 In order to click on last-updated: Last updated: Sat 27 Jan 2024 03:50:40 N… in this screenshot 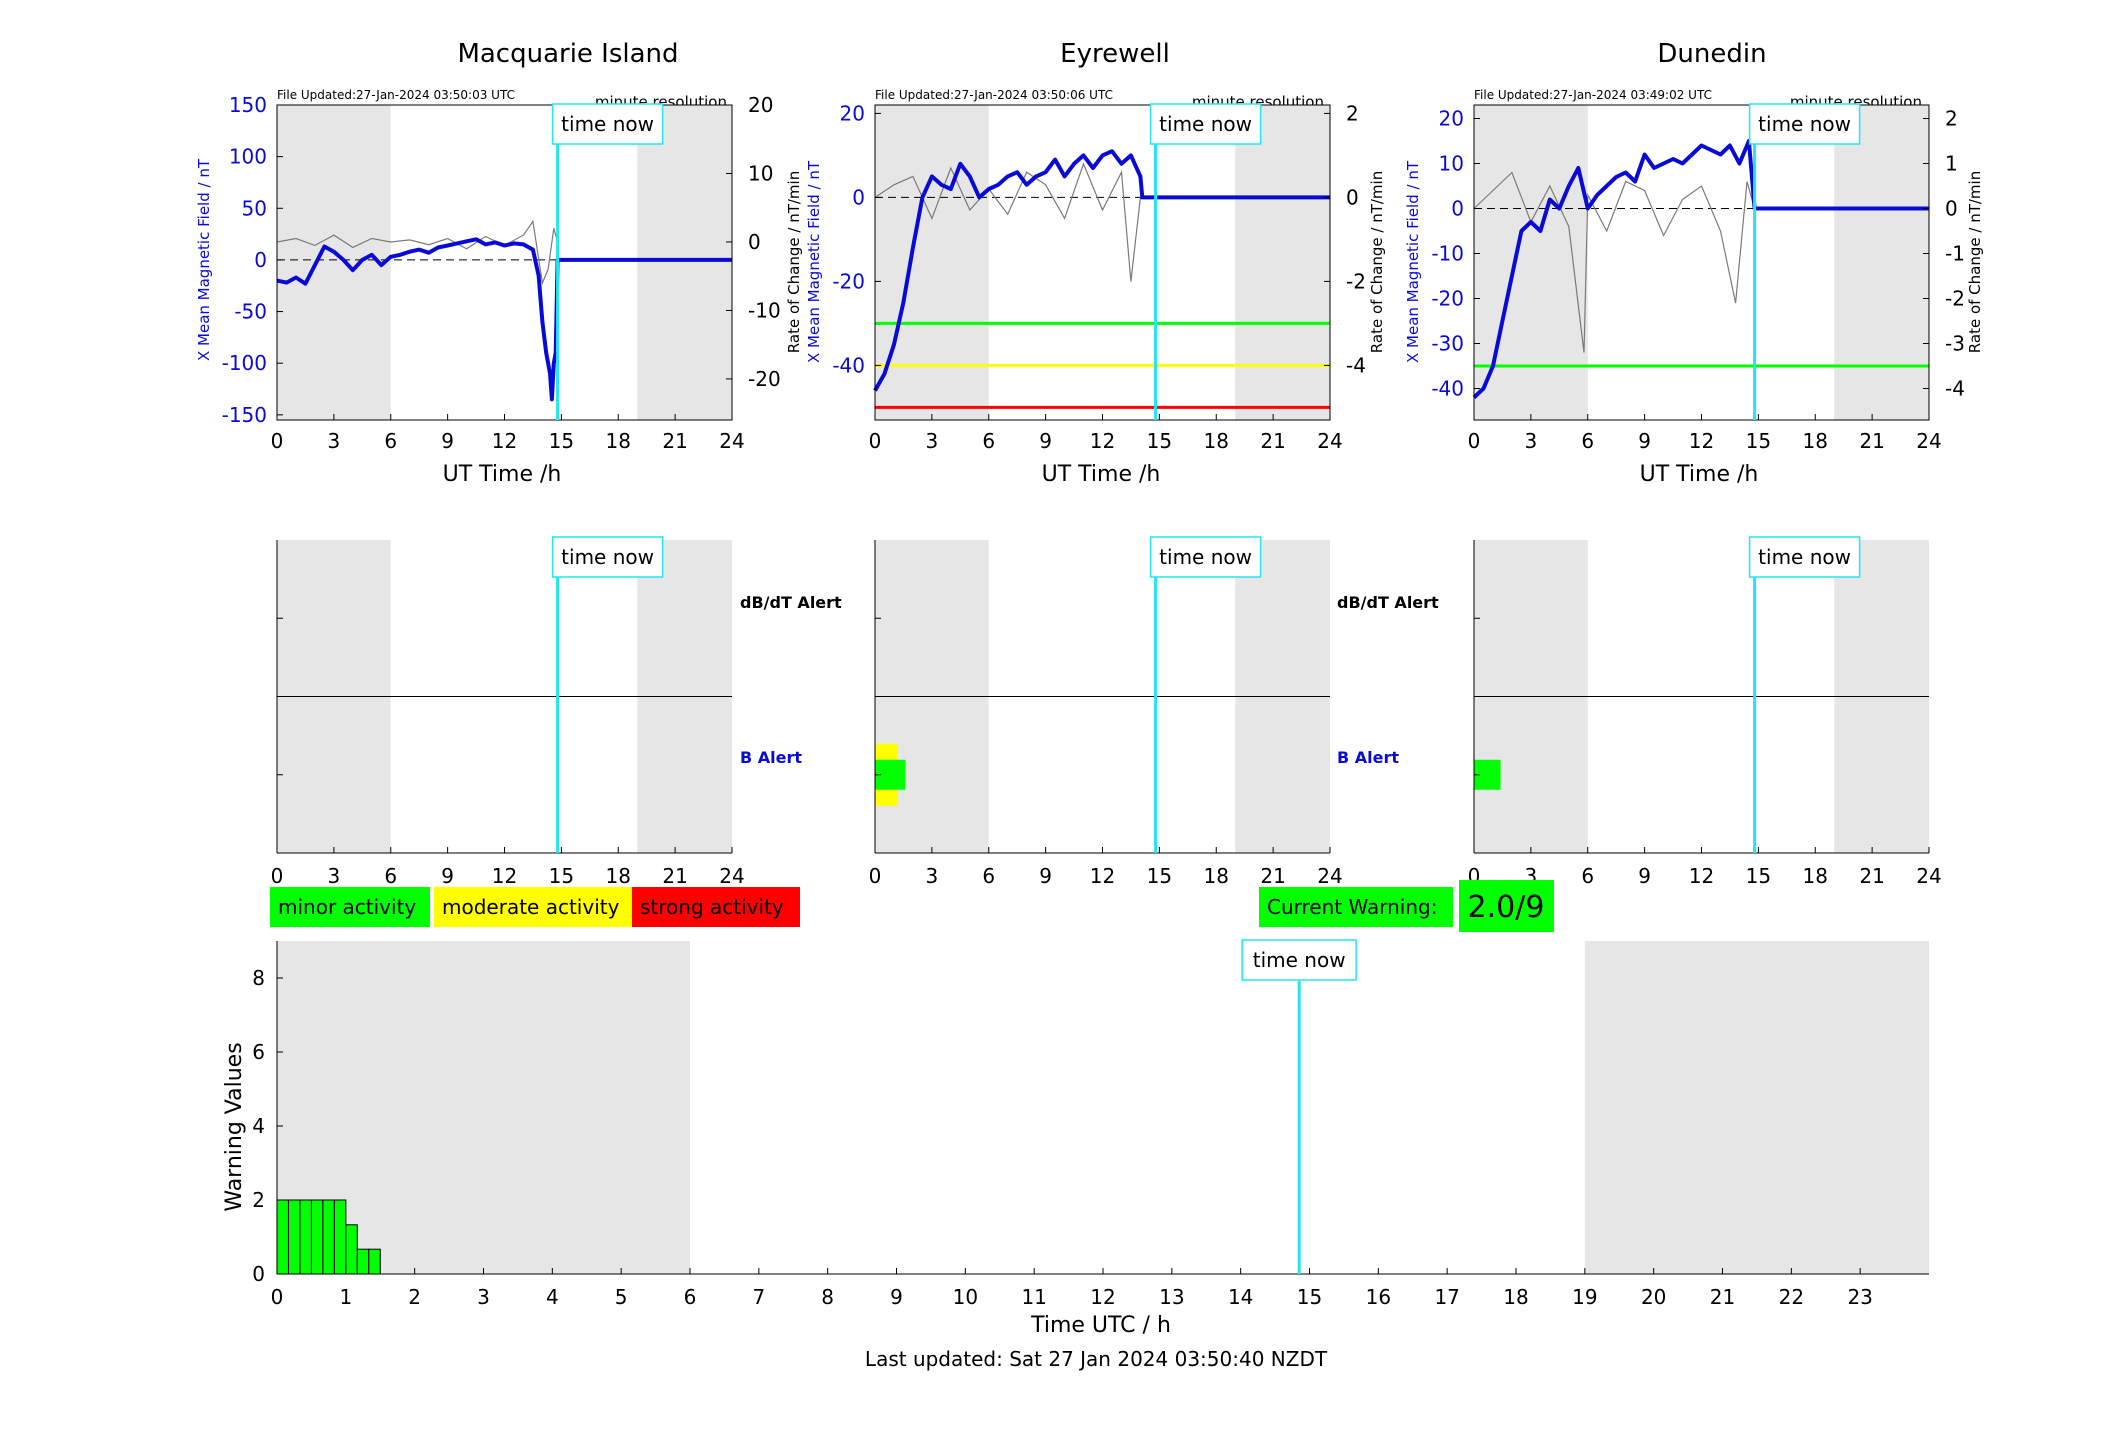, I will do `click(1096, 1359)`.